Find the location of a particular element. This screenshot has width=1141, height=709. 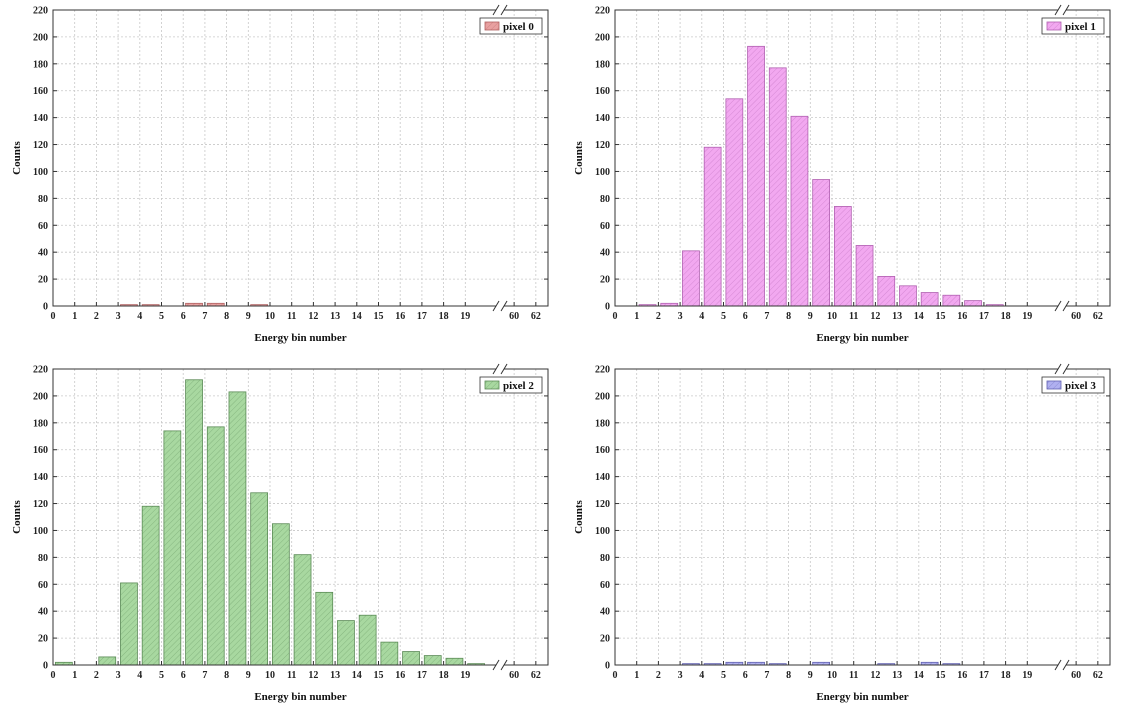

legend: pixel 1 is located at coordinates (1073, 26).